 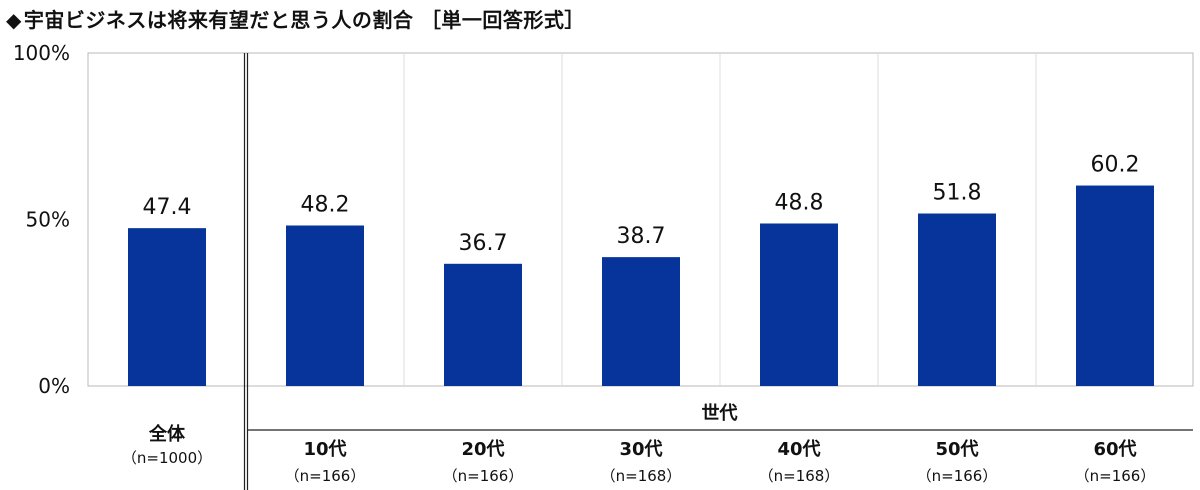 I want to click on category-label: 全体, so click(x=167, y=434).